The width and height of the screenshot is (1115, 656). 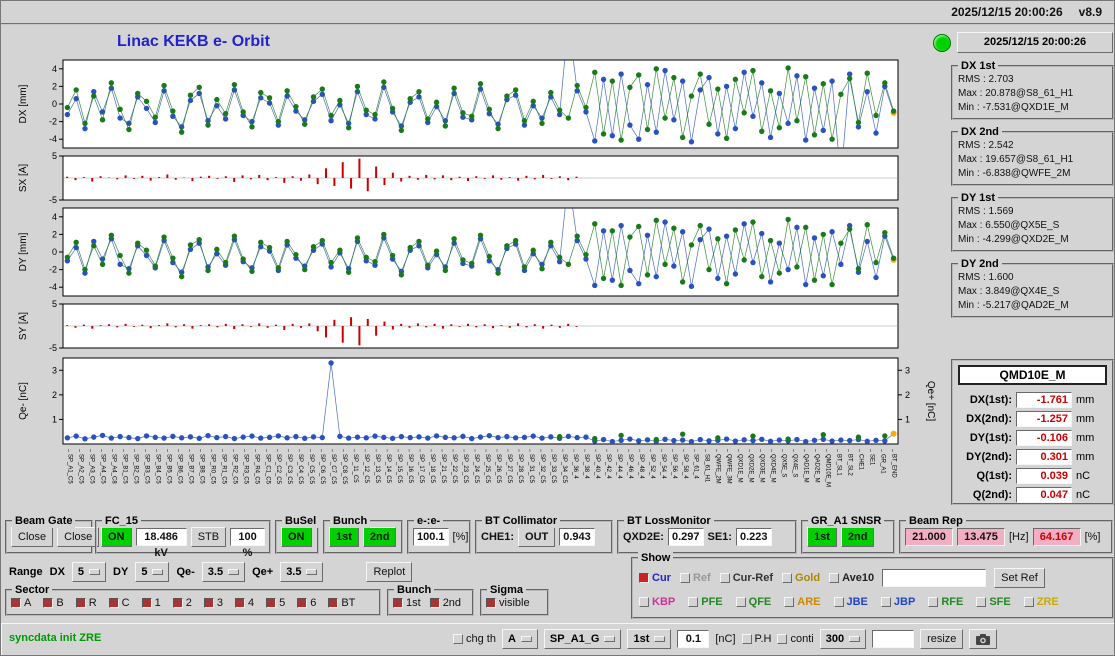 I want to click on section-select: A, so click(x=519, y=639).